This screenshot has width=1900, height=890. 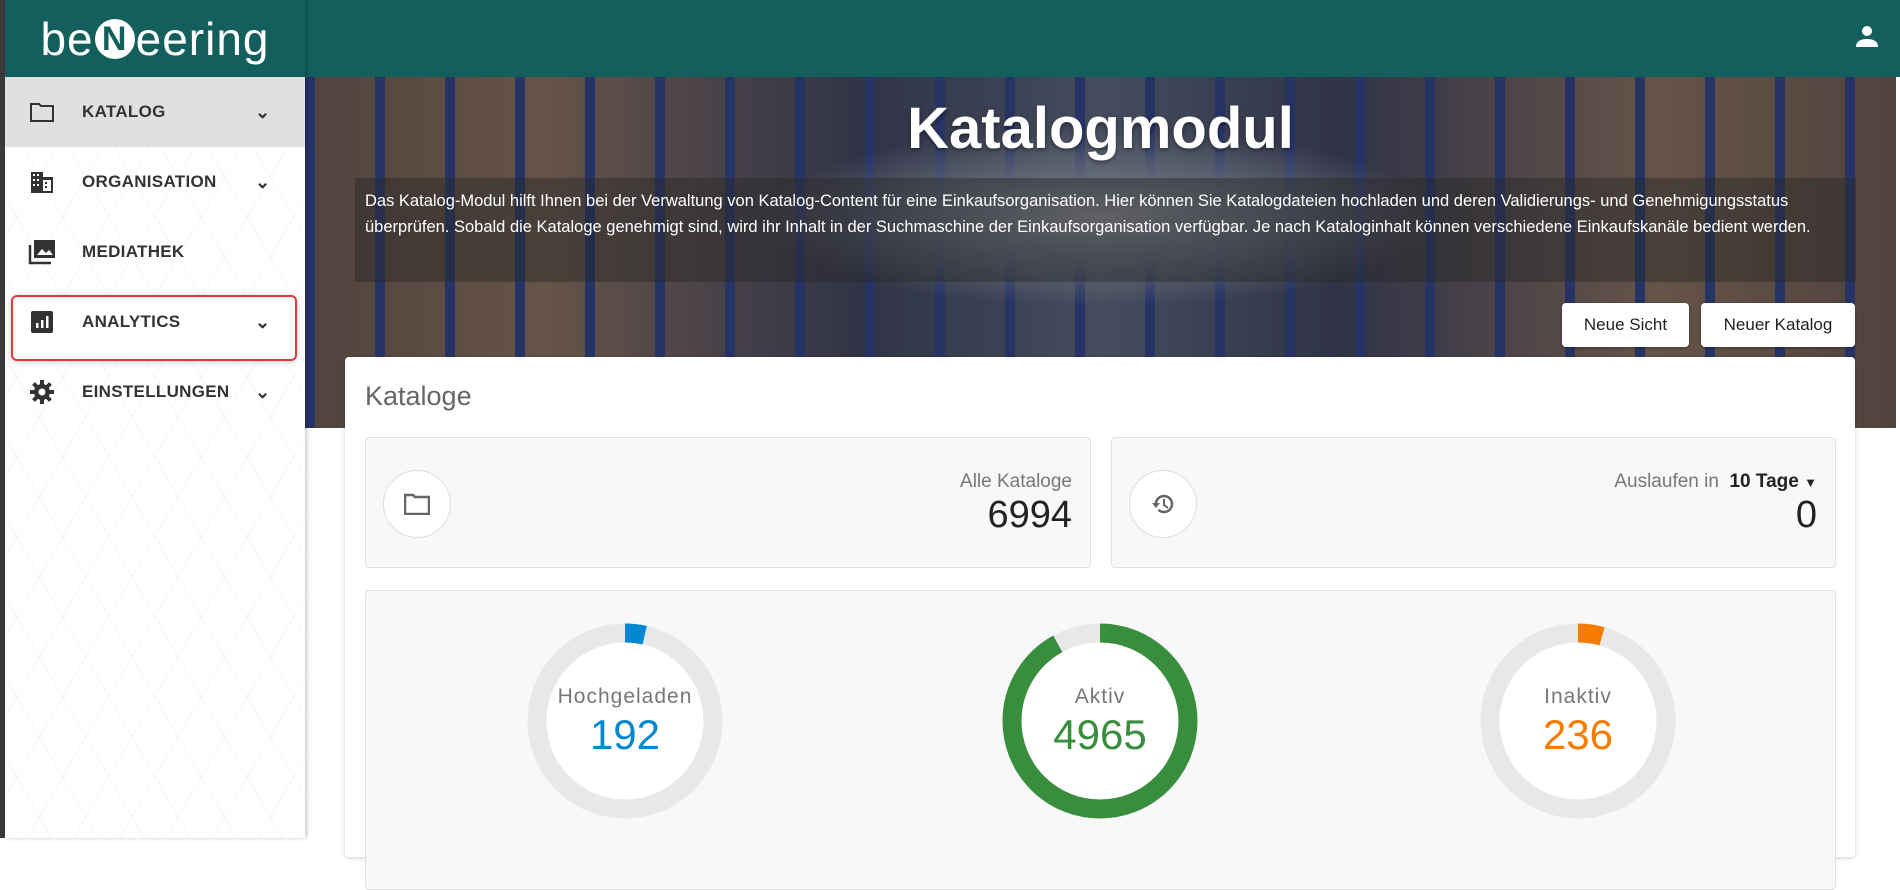 I want to click on caret-down-icon: ▼, so click(x=1810, y=482).